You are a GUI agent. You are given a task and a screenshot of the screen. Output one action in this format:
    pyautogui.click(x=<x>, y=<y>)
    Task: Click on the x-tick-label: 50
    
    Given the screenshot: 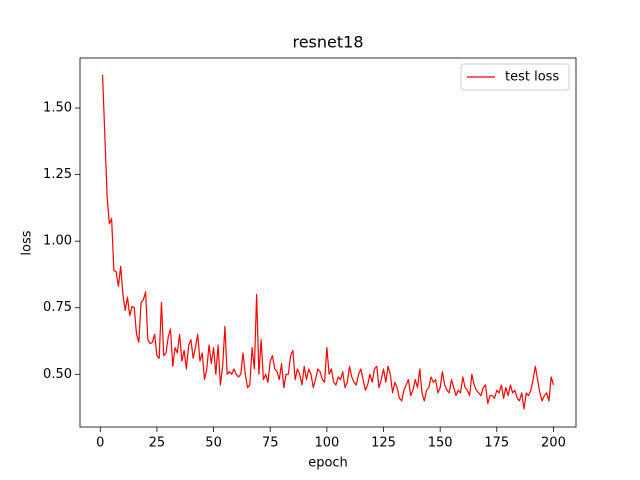 What is the action you would take?
    pyautogui.click(x=213, y=443)
    